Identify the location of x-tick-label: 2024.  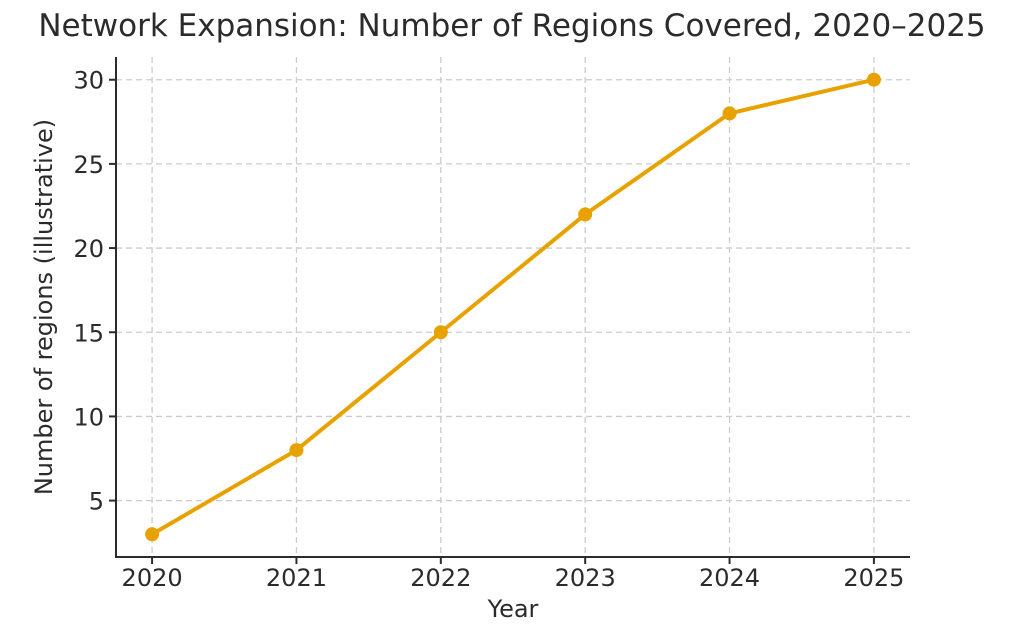
(729, 578).